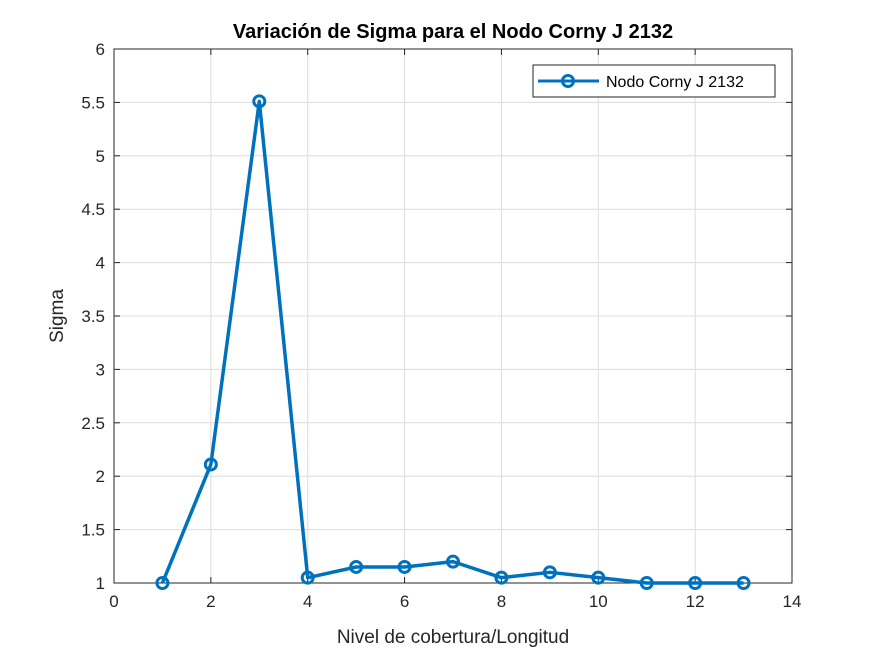 Image resolution: width=875 pixels, height=656 pixels. What do you see at coordinates (675, 82) in the screenshot?
I see `legend-label: Nodo Corny J 2132` at bounding box center [675, 82].